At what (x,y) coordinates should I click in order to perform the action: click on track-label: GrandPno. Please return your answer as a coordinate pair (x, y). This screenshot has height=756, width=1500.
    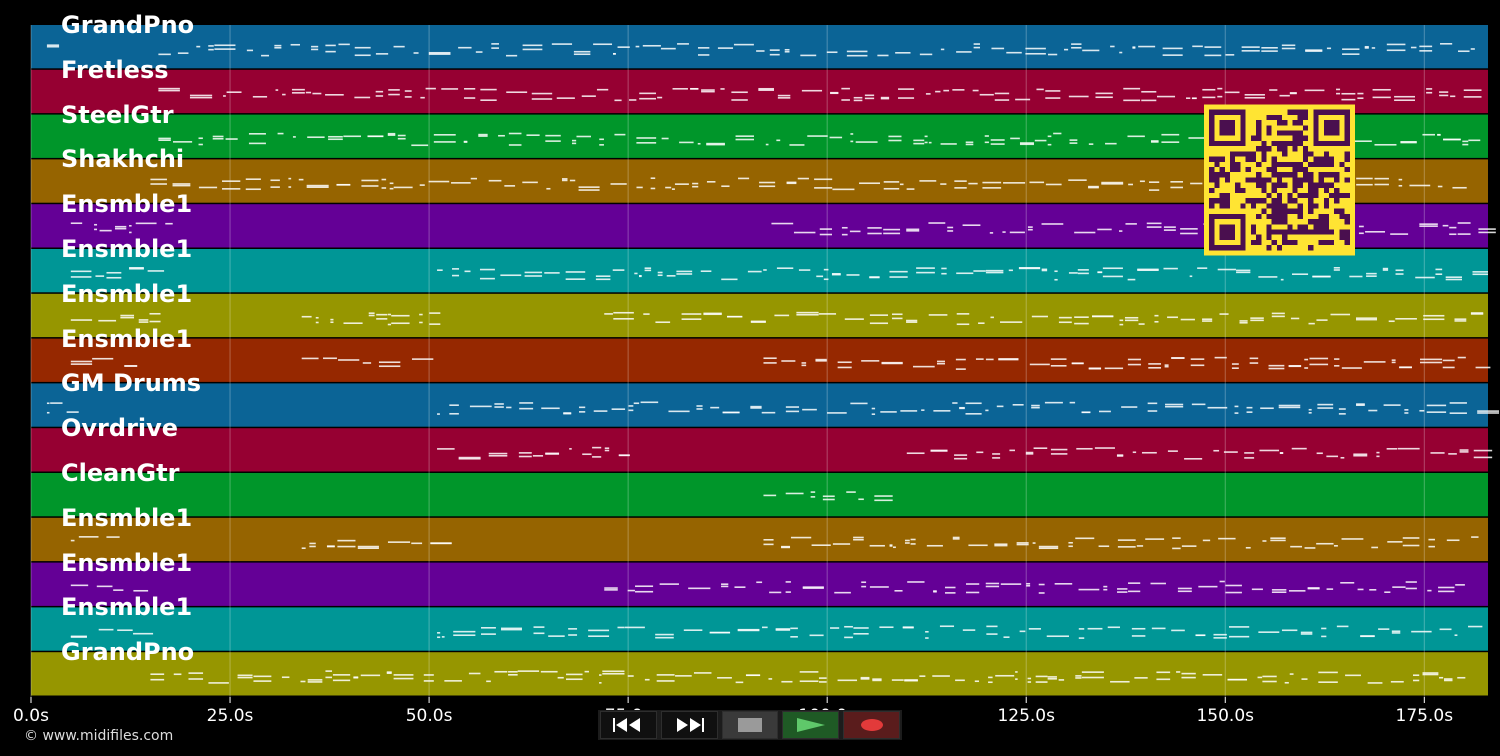
    Looking at the image, I should click on (128, 25).